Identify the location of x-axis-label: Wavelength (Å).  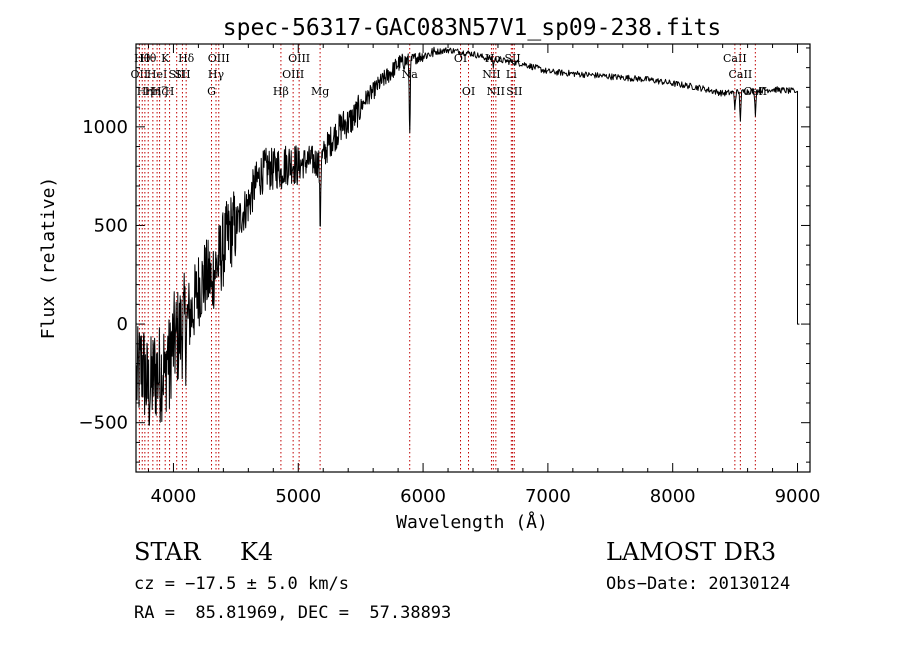
(472, 522).